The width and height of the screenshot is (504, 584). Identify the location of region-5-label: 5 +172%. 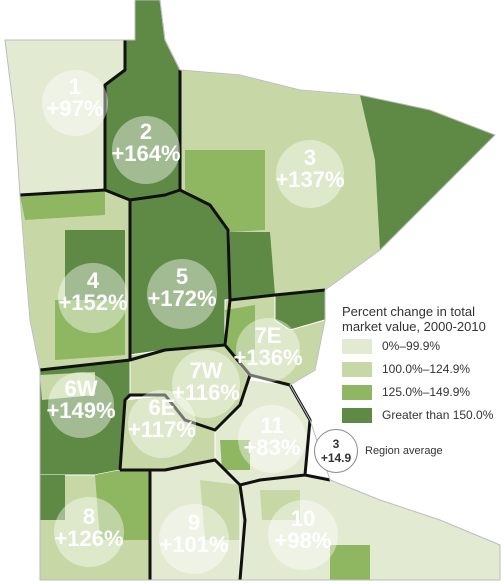
(182, 288).